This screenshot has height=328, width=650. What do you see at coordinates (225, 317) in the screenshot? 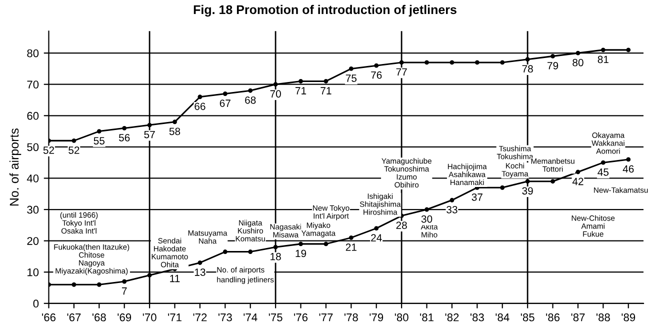
I see `x-tick-label: '73` at bounding box center [225, 317].